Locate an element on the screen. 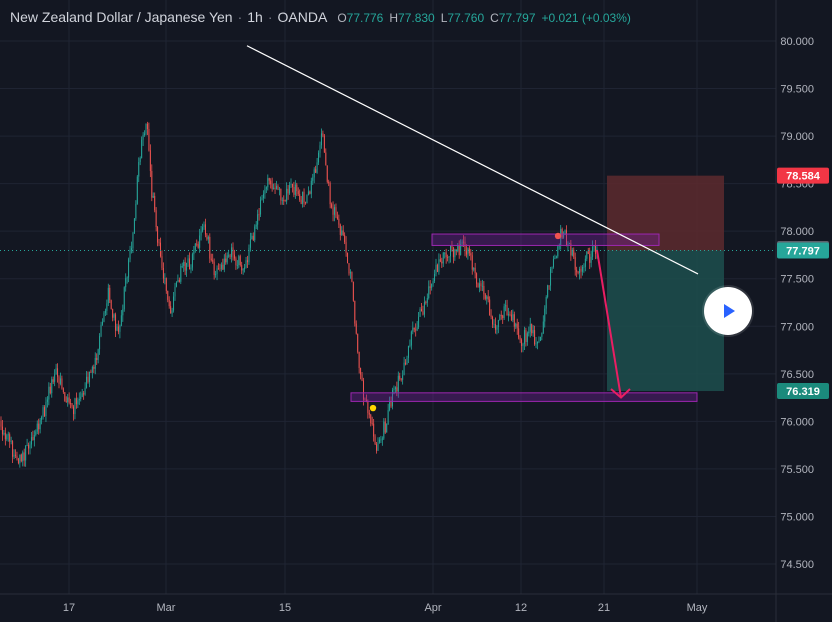  open-value: 77.776 is located at coordinates (365, 18).